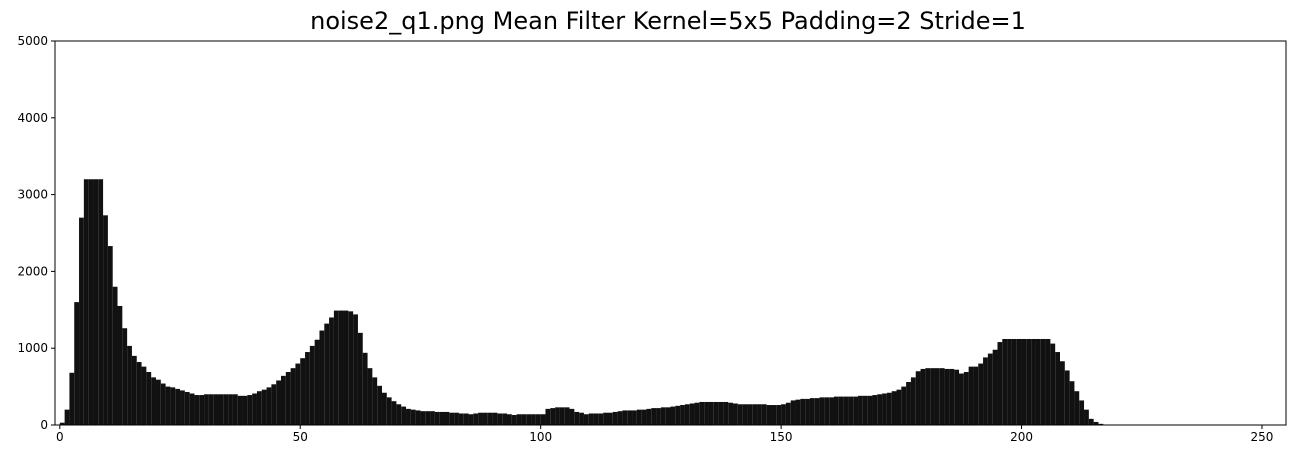 The height and width of the screenshot is (459, 1304). I want to click on x-tick-label: 150, so click(781, 437).